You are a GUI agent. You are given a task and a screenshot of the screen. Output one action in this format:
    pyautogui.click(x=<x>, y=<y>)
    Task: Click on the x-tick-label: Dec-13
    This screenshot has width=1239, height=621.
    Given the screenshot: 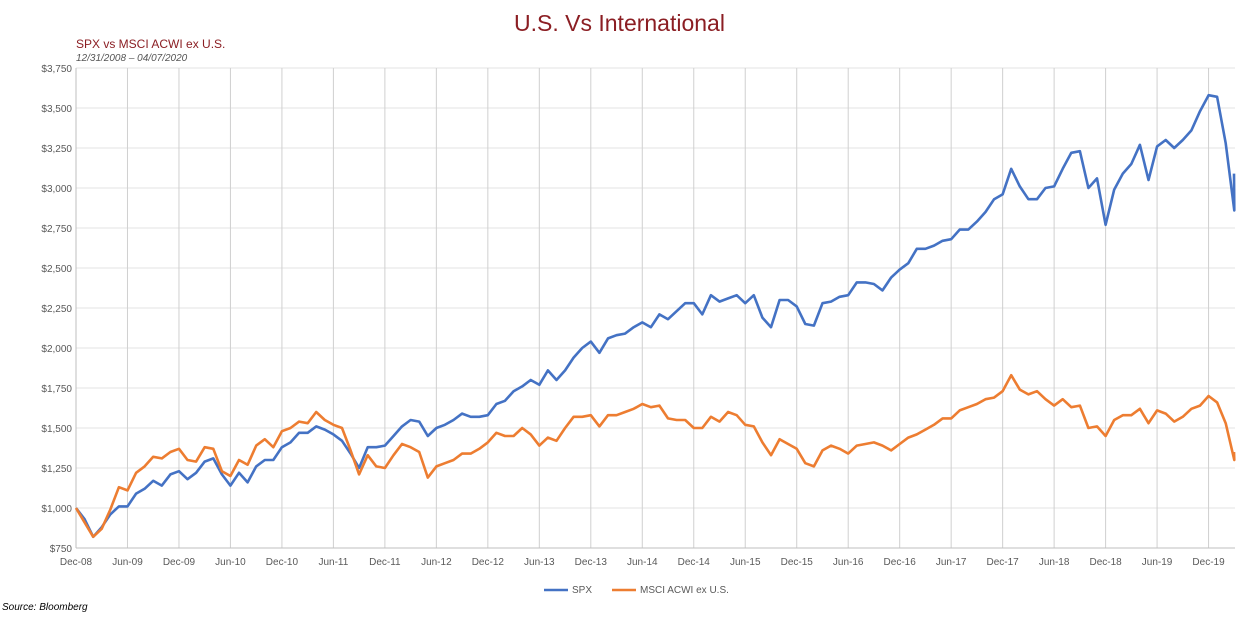 What is the action you would take?
    pyautogui.click(x=591, y=562)
    